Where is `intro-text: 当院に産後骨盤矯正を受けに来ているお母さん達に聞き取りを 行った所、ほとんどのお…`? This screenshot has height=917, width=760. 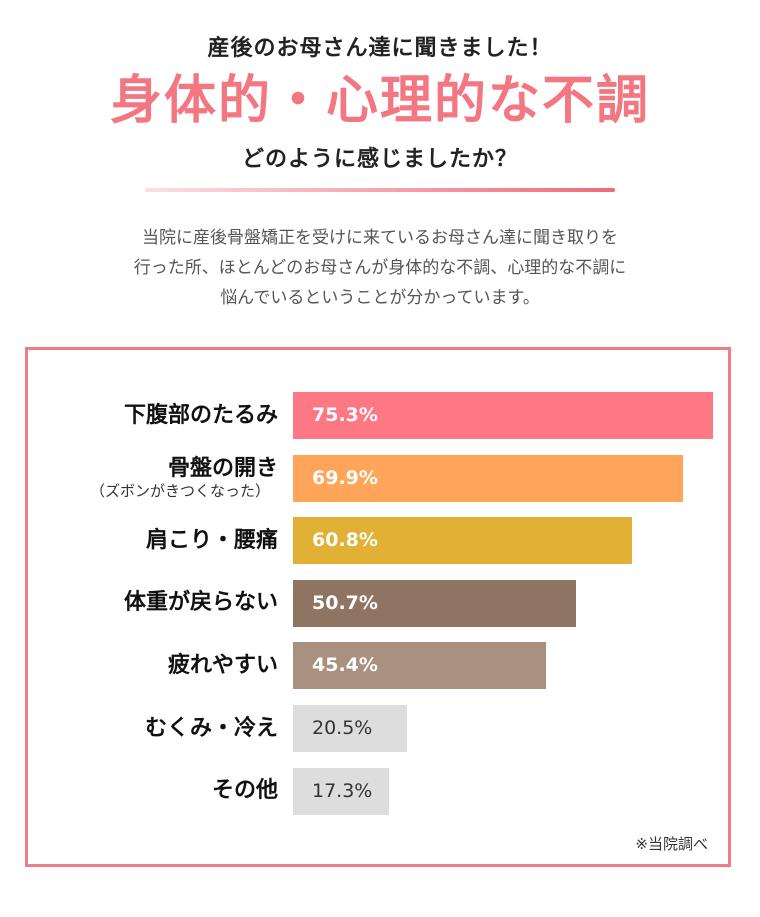 intro-text: 当院に産後骨盤矯正を受けに来ているお母さん達に聞き取りを 行った所、ほとんどのお… is located at coordinates (380, 268).